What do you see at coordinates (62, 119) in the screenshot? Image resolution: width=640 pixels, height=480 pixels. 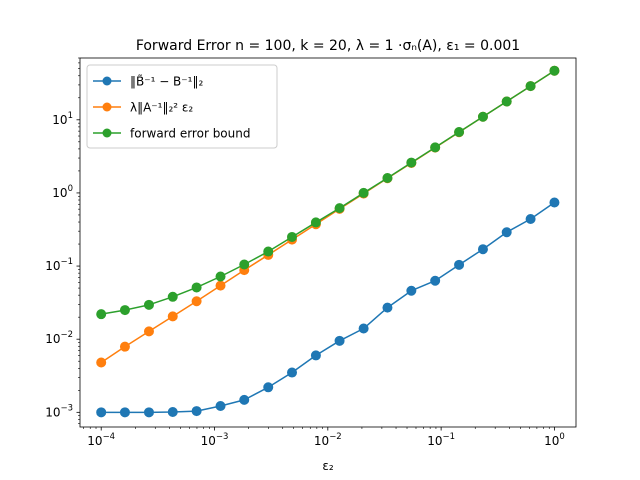 I see `y-tick-label: 10¹` at bounding box center [62, 119].